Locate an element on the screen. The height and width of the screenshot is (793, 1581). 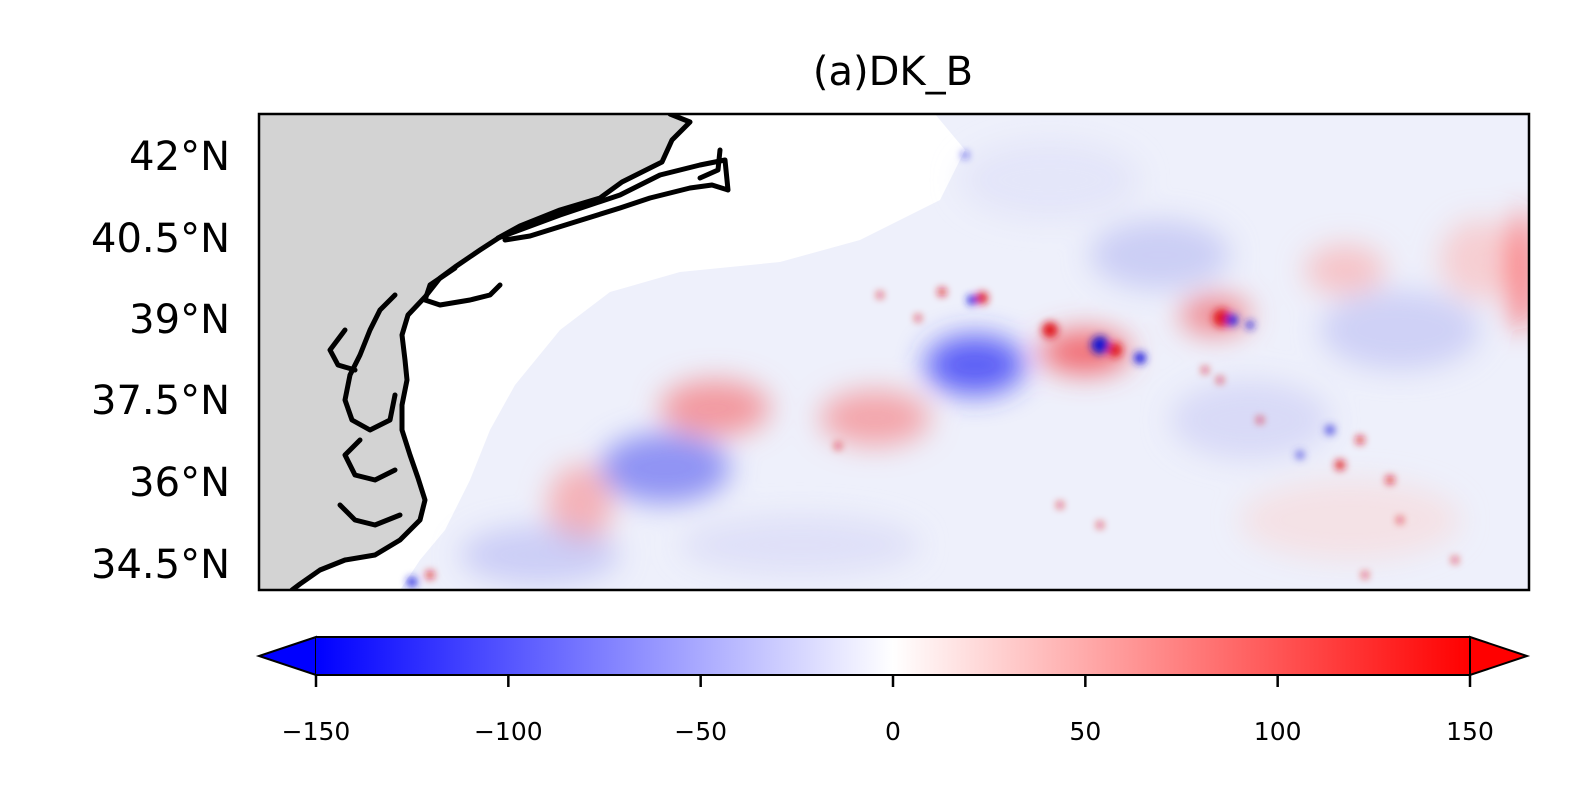
lat-label-36n: 36°N is located at coordinates (179, 483).